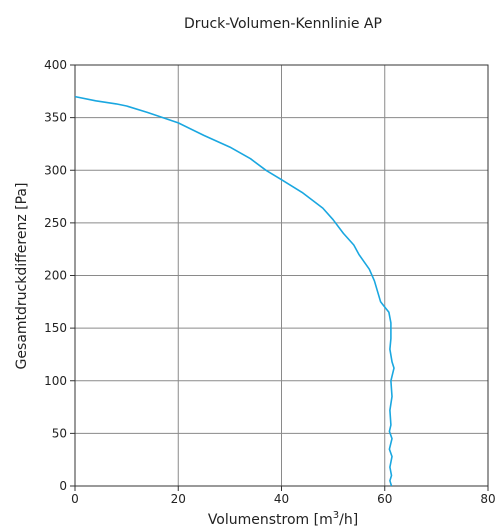  I want to click on y-tick-label: 250, so click(55, 223).